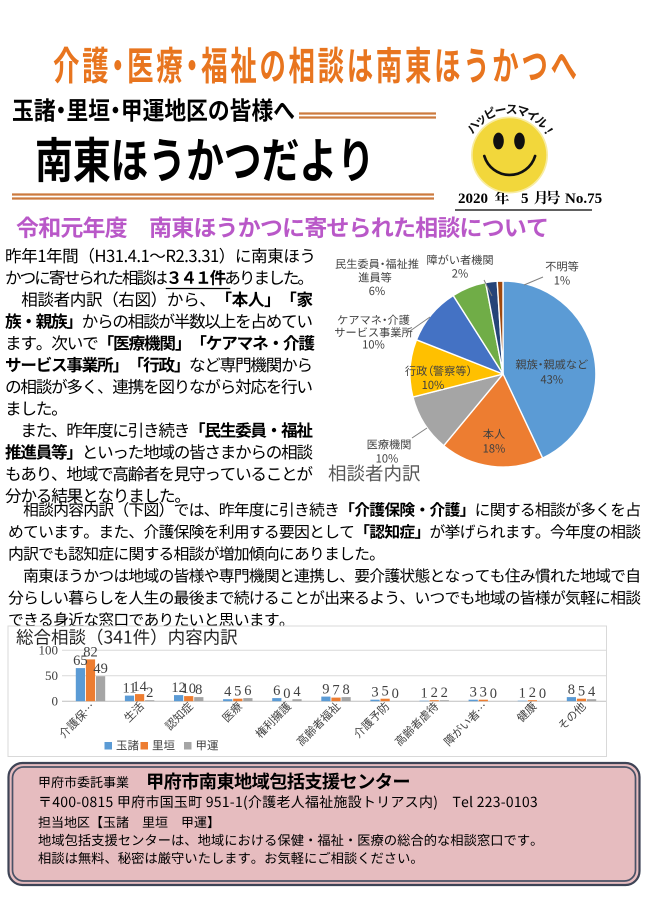 Image resolution: width=647 pixels, height=910 pixels. Describe the element at coordinates (49, 650) in the screenshot. I see `svg-text: 100` at that location.